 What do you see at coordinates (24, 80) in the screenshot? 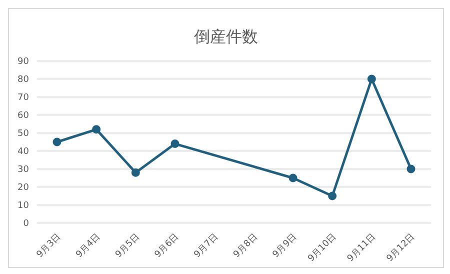
I see `y-tick-label: 80` at bounding box center [24, 80].